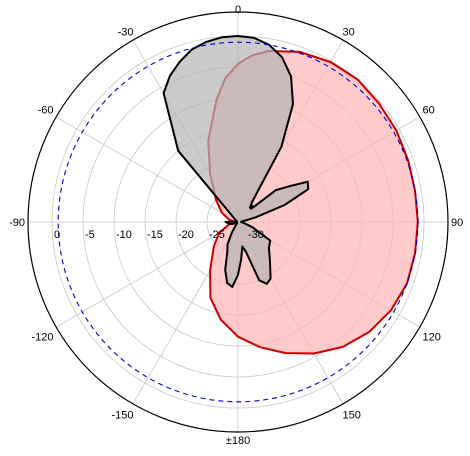 The height and width of the screenshot is (456, 470). What do you see at coordinates (124, 235) in the screenshot?
I see `radial-tick-label: -10` at bounding box center [124, 235].